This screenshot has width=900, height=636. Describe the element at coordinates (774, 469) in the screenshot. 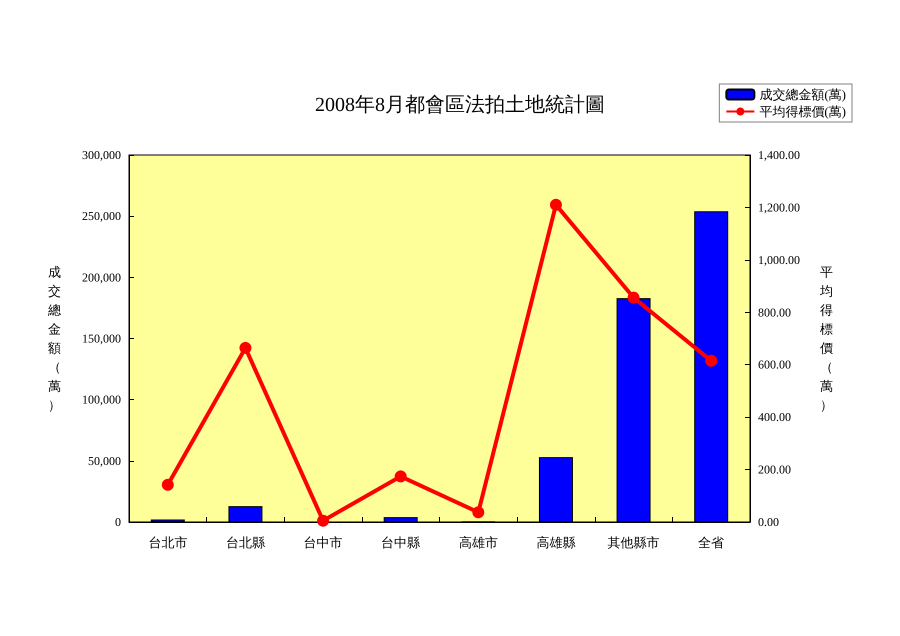

I see `y2-tick-label: 200.00` at that location.